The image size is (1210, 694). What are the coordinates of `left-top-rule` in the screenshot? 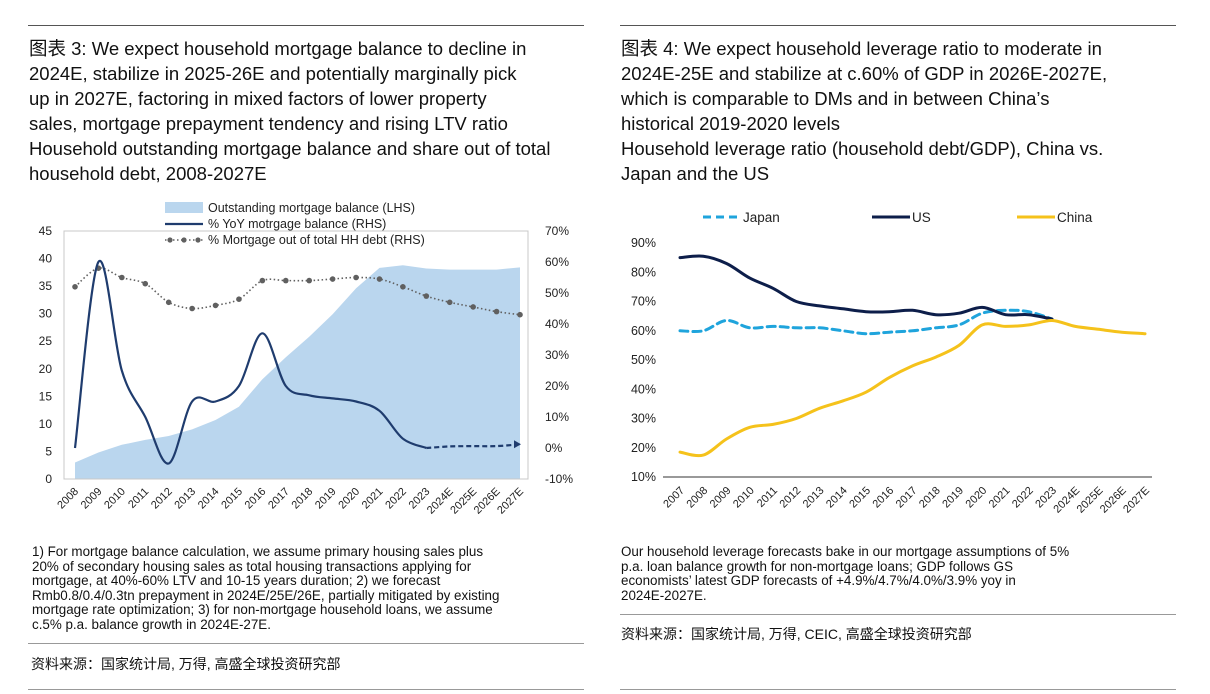 It's located at (306, 25).